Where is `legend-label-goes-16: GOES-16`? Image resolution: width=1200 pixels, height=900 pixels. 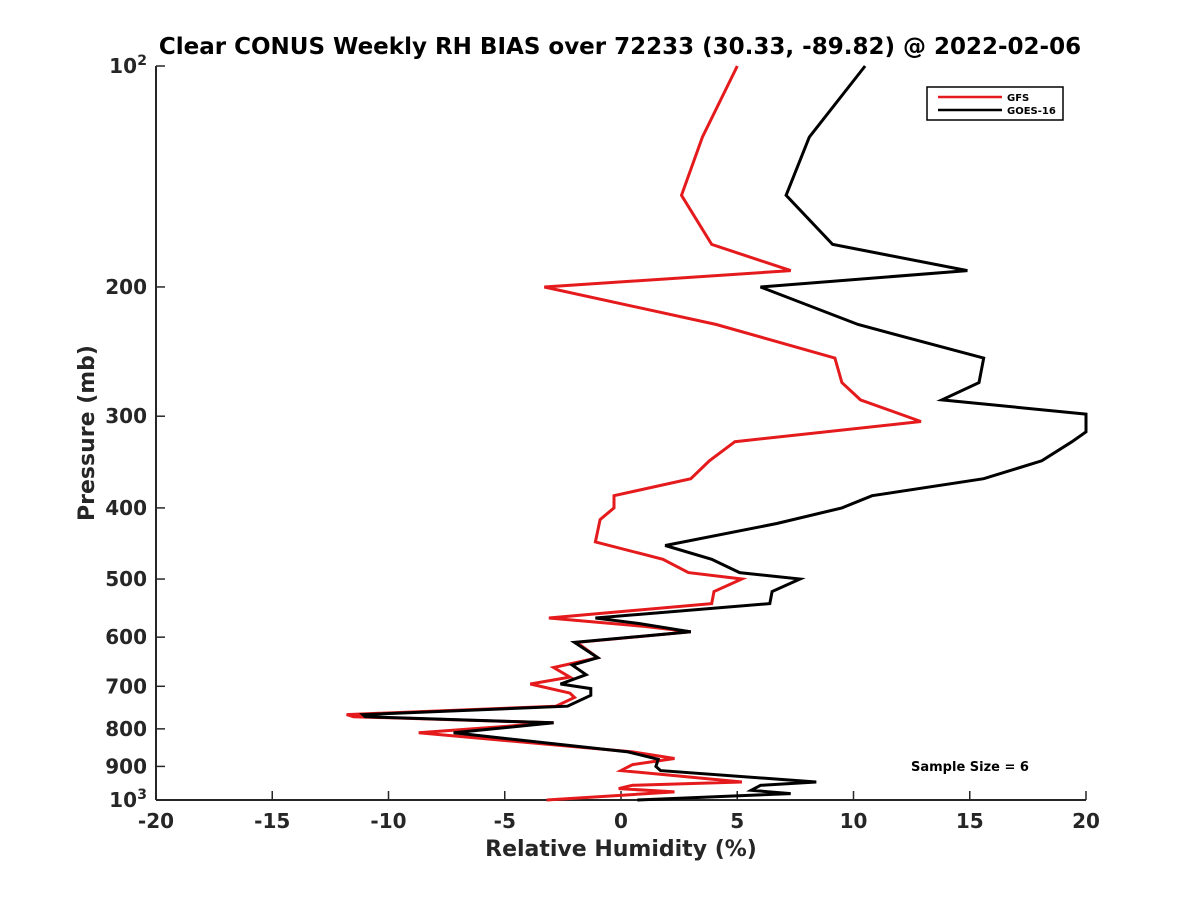 legend-label-goes-16: GOES-16 is located at coordinates (1031, 111).